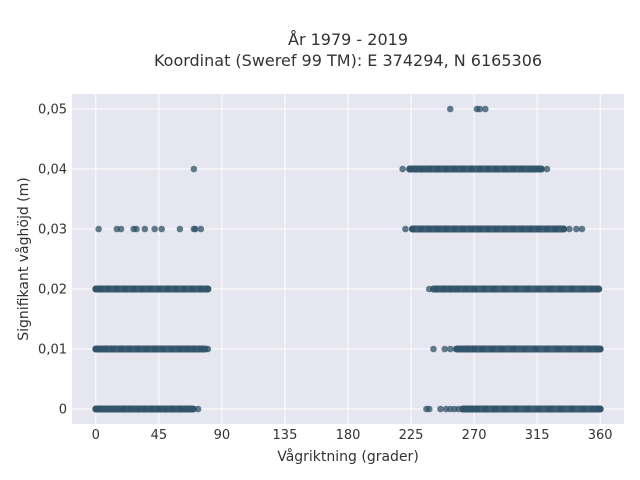 The width and height of the screenshot is (640, 480). I want to click on x-tick-label: 90, so click(222, 435).